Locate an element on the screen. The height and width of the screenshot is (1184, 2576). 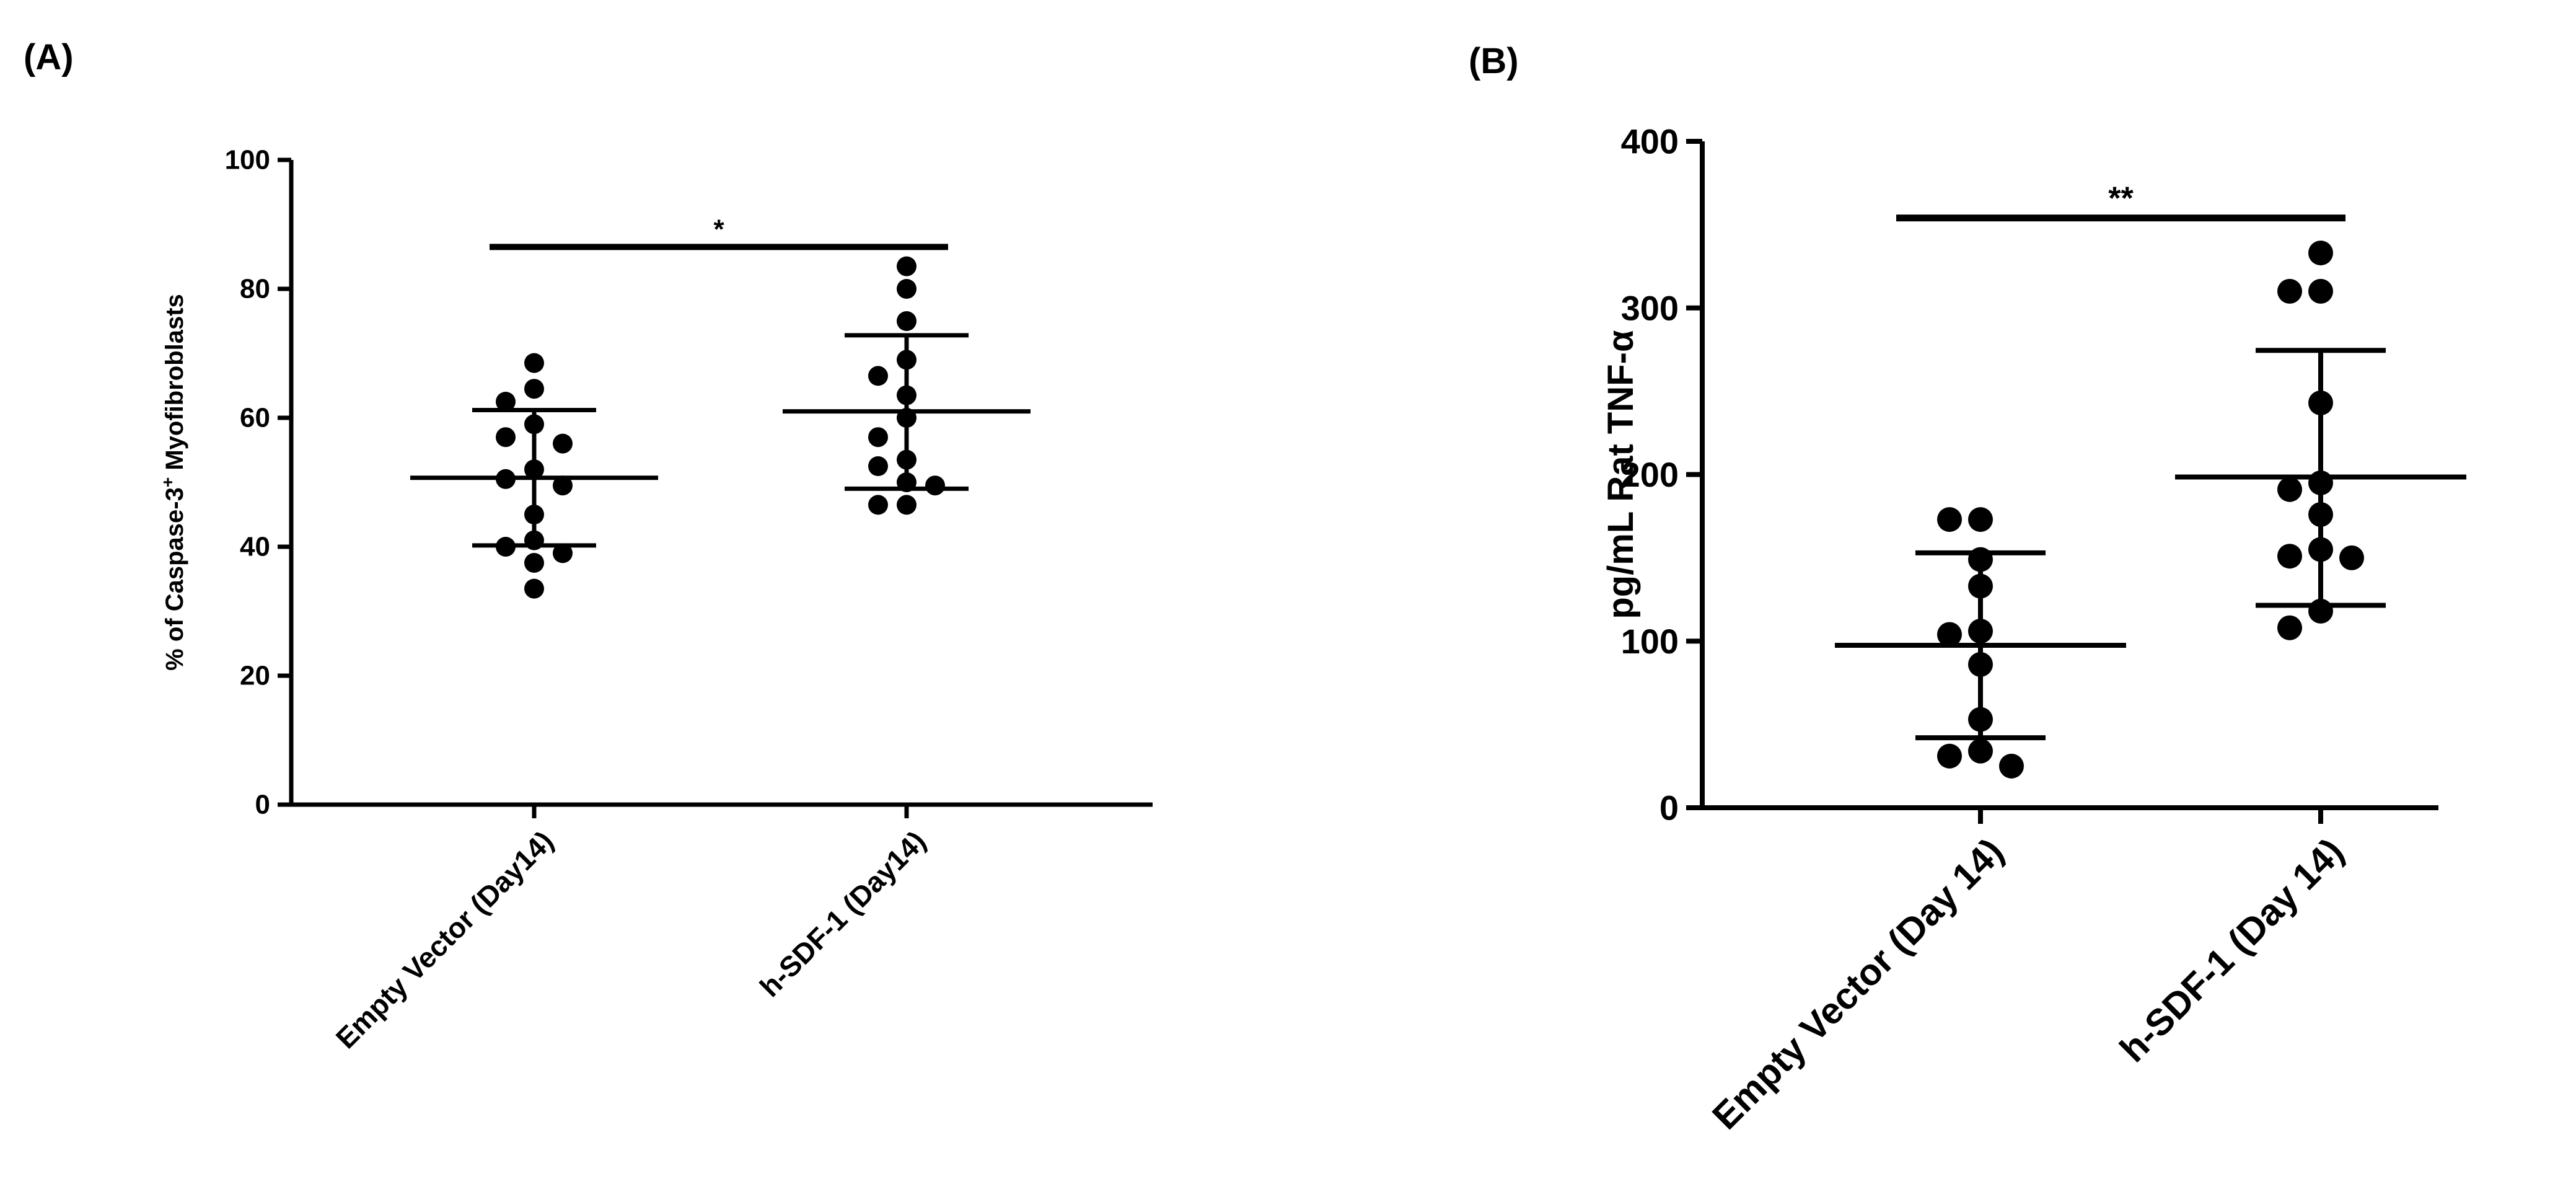
y-tick-label: 300 is located at coordinates (1650, 307).